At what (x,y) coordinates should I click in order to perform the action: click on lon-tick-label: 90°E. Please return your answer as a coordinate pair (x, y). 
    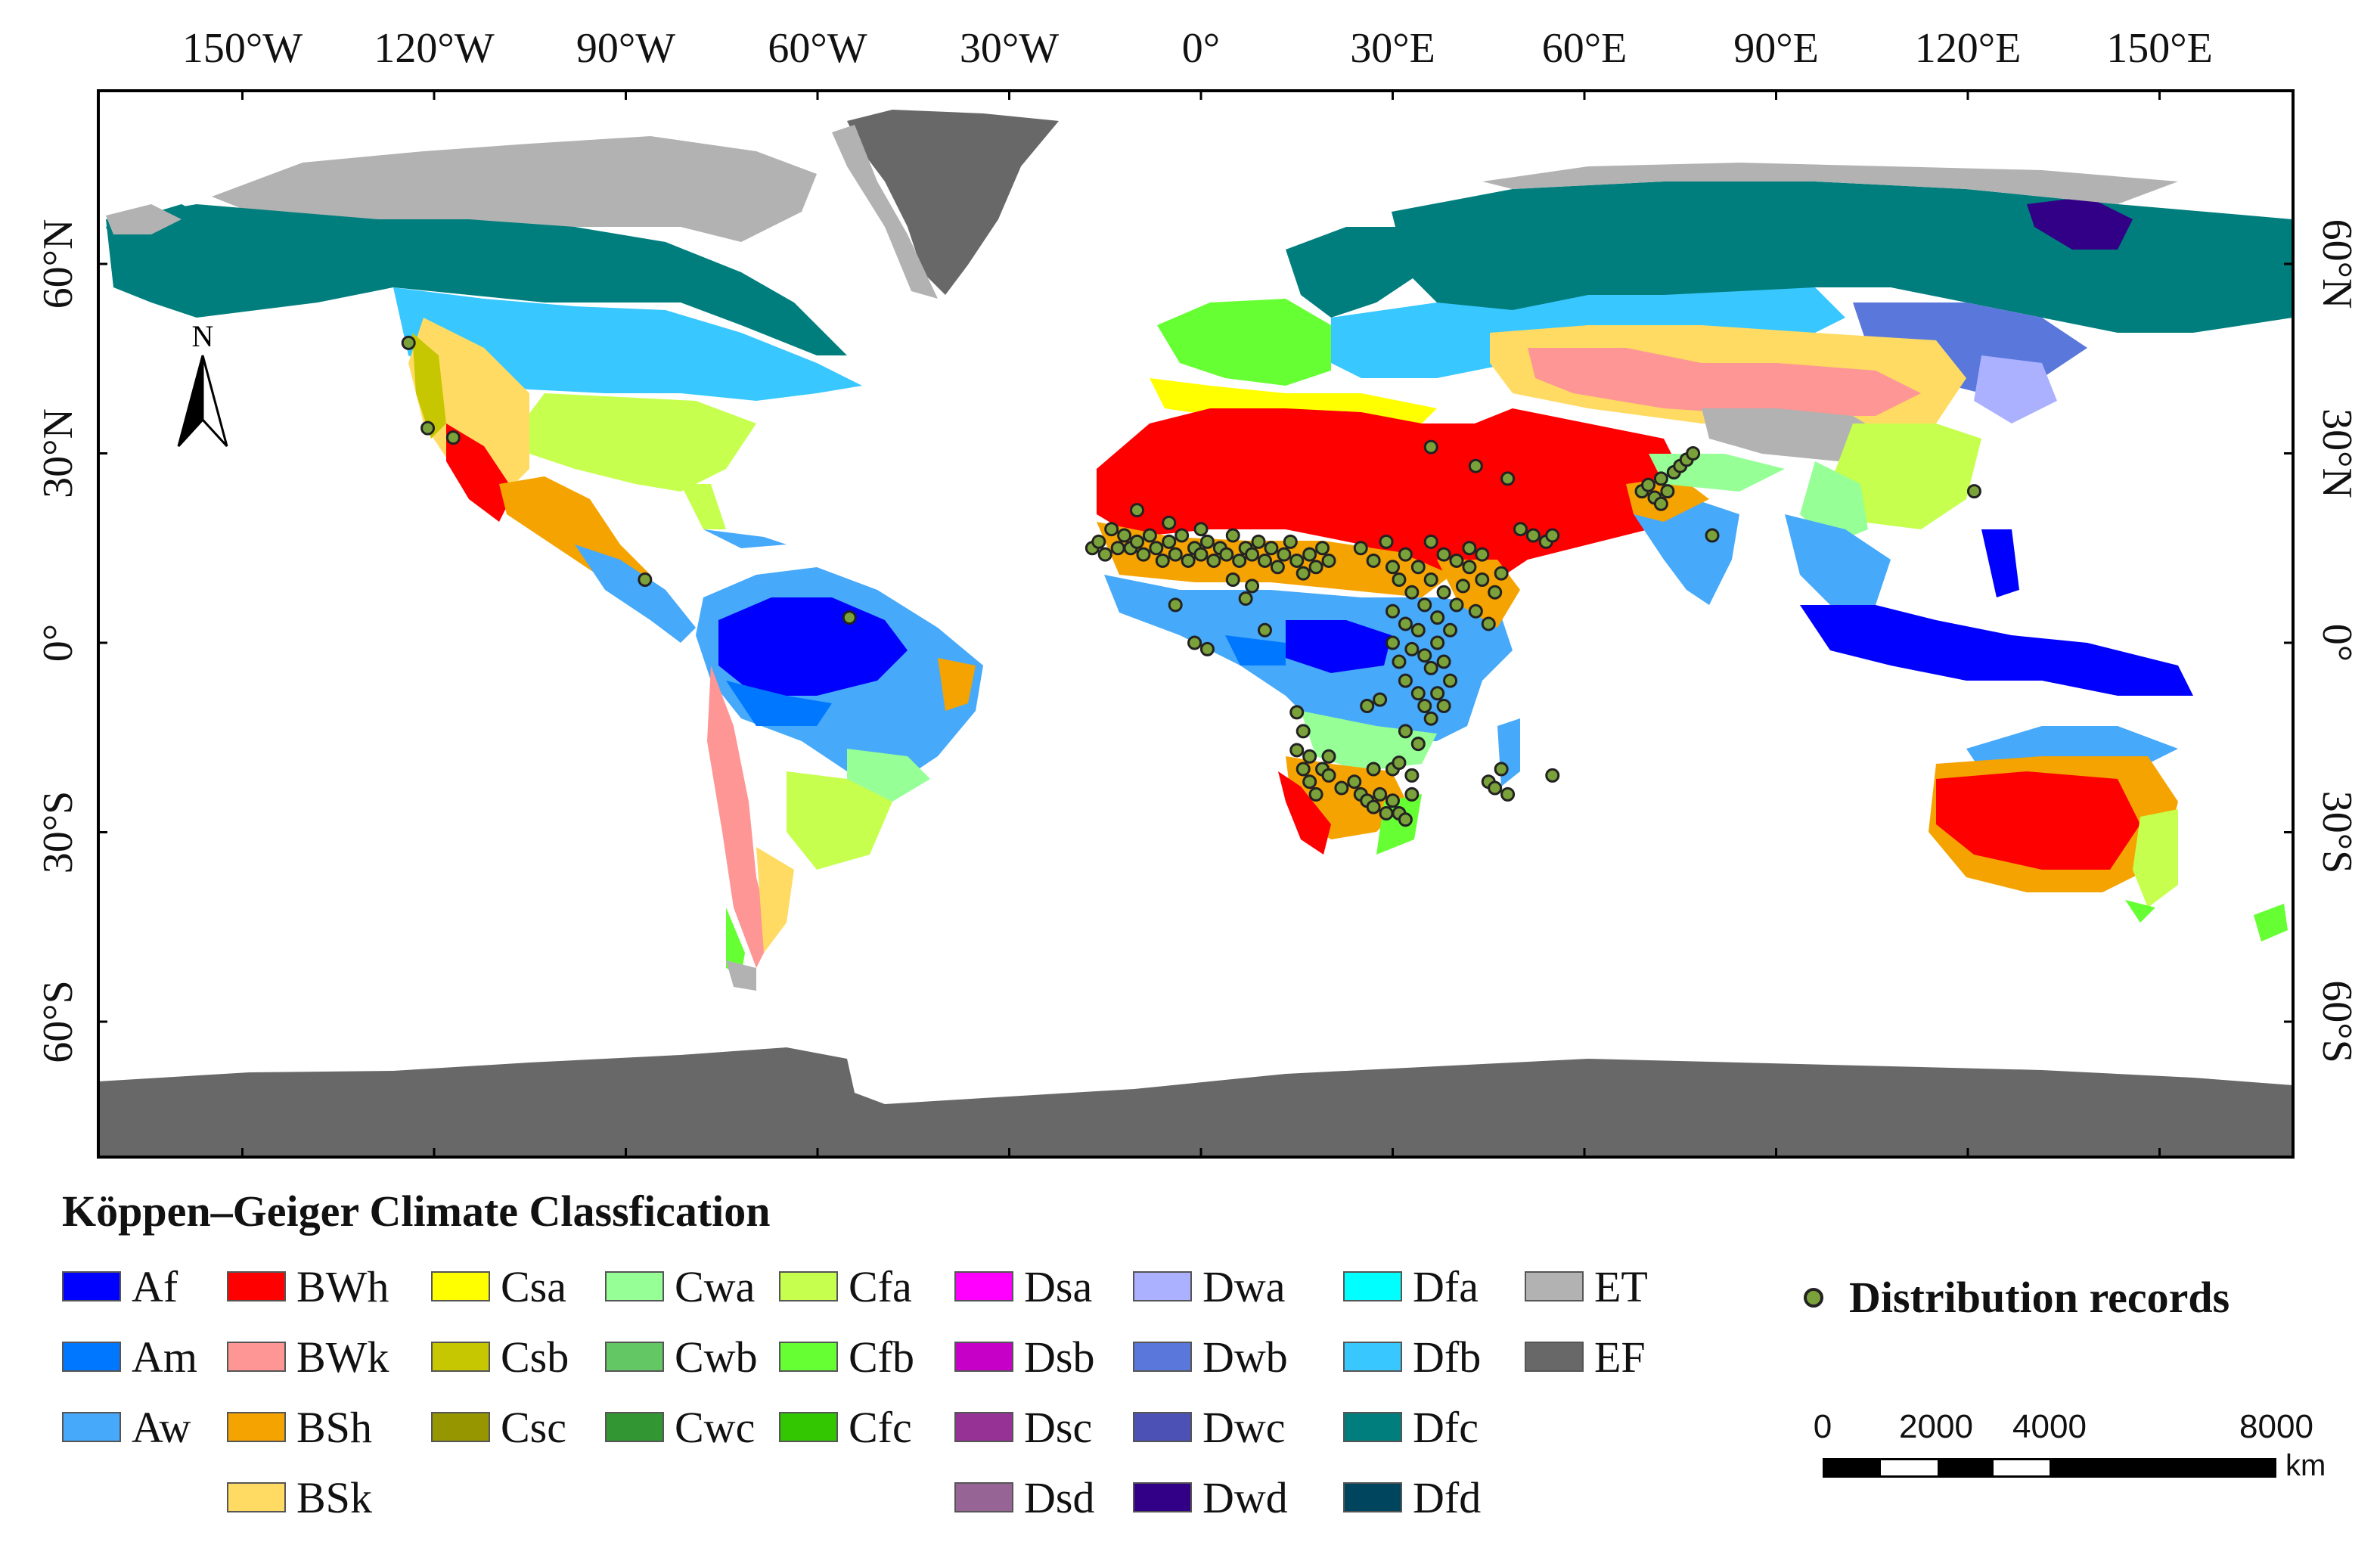
    Looking at the image, I should click on (1776, 48).